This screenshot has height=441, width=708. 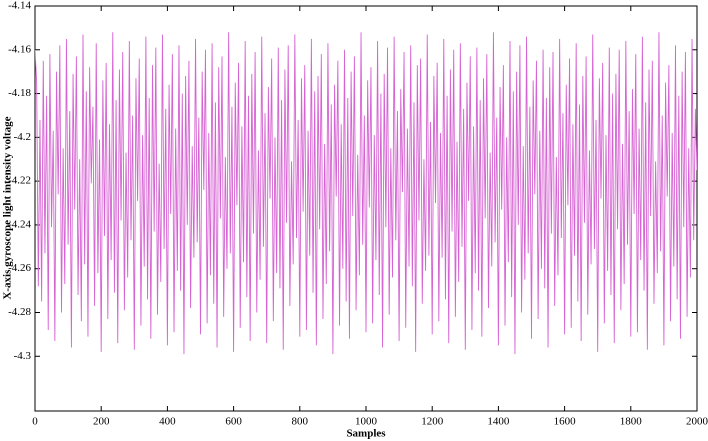 I want to click on x-tick-label: 1000, so click(x=366, y=422).